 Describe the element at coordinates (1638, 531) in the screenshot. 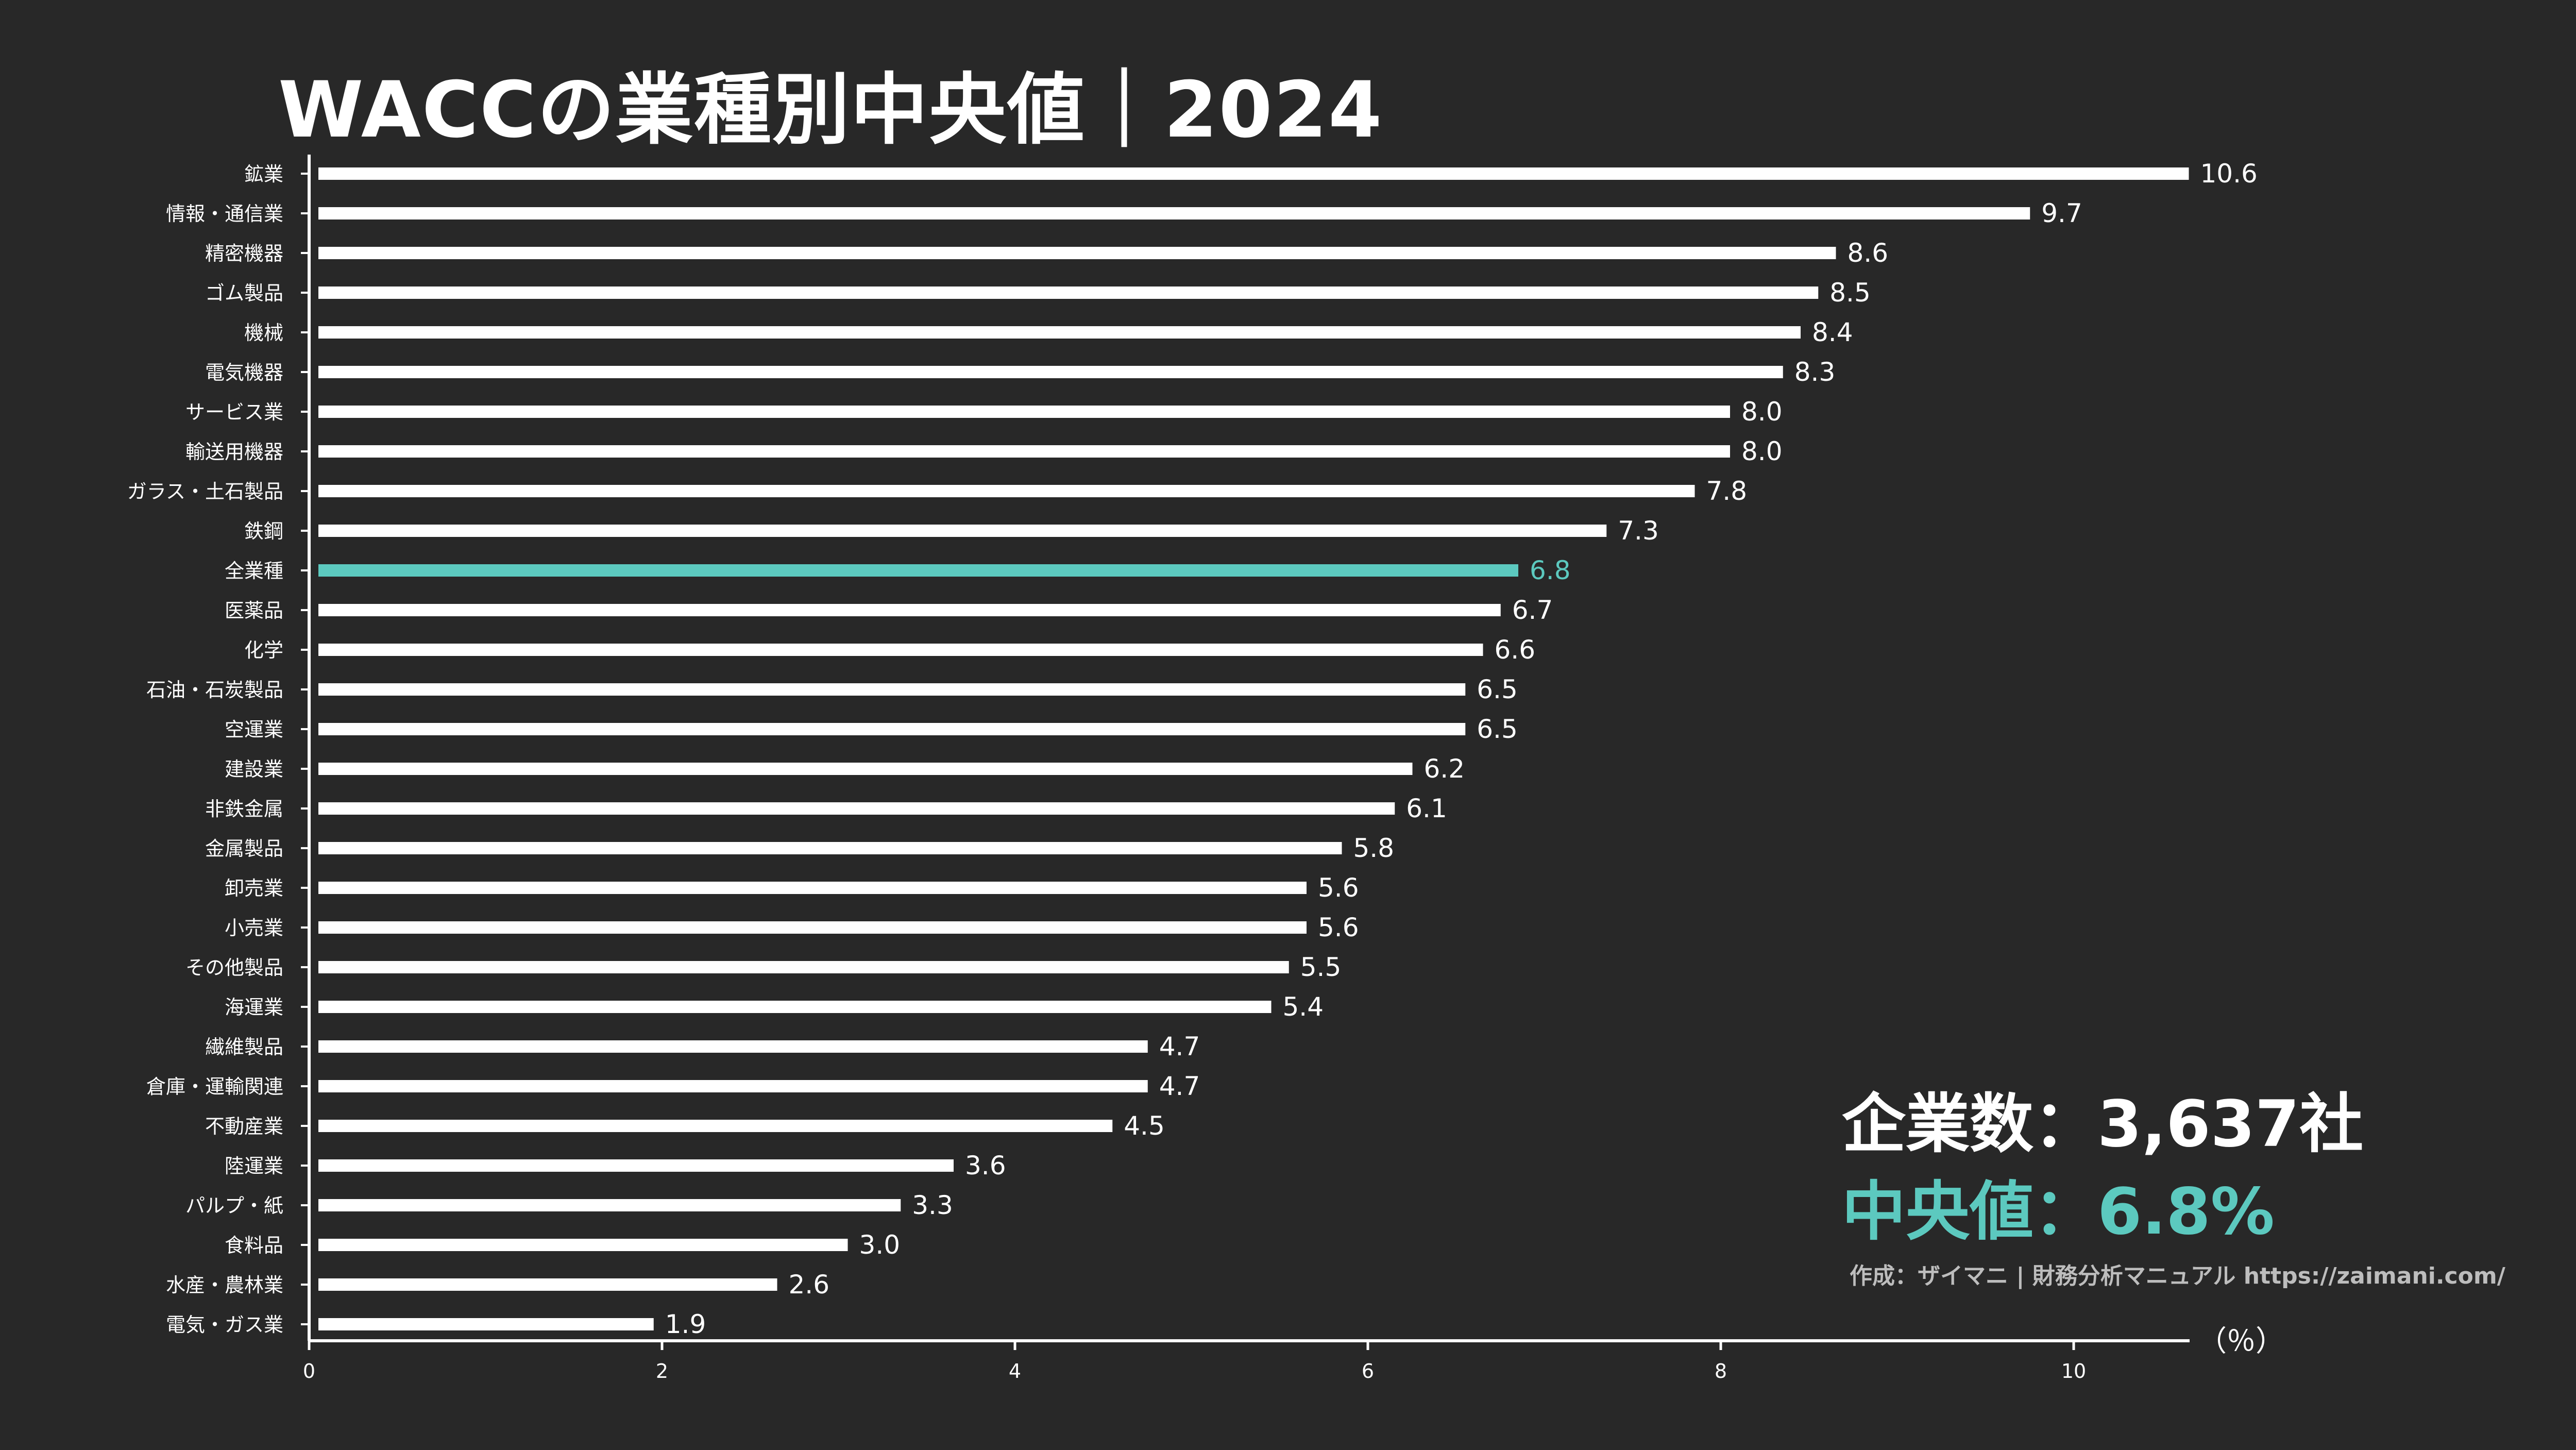

I see `value-label: 7.3` at that location.